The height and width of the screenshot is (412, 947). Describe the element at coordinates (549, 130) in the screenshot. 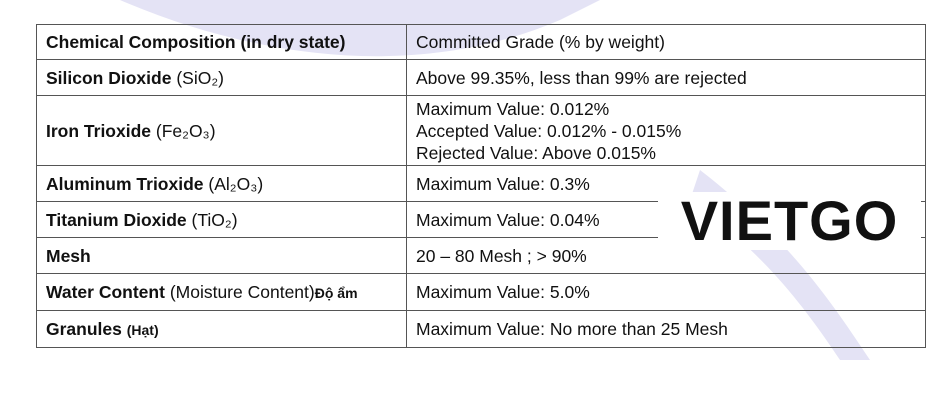

I see `grade-text: Accepted Value: 0.012% - 0.015%` at that location.